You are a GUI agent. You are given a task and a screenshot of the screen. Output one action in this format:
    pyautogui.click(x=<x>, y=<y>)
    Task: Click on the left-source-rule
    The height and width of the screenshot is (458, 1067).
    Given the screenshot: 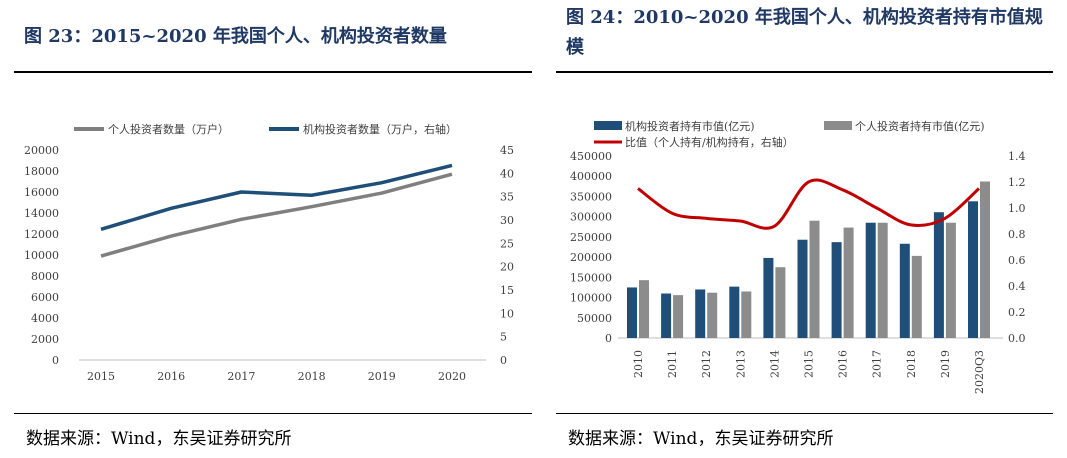 What is the action you would take?
    pyautogui.click(x=273, y=413)
    